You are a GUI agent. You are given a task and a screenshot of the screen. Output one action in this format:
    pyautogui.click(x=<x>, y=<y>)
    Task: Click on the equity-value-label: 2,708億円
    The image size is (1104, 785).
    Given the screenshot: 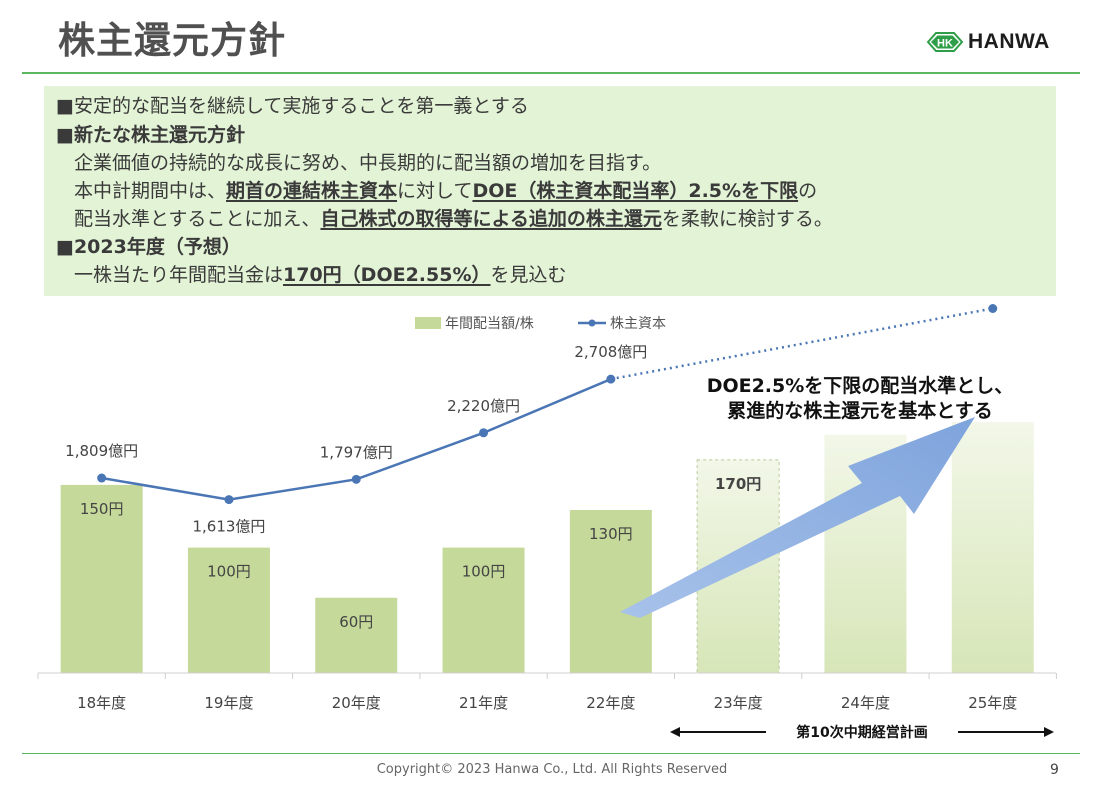 What is the action you would take?
    pyautogui.click(x=610, y=352)
    